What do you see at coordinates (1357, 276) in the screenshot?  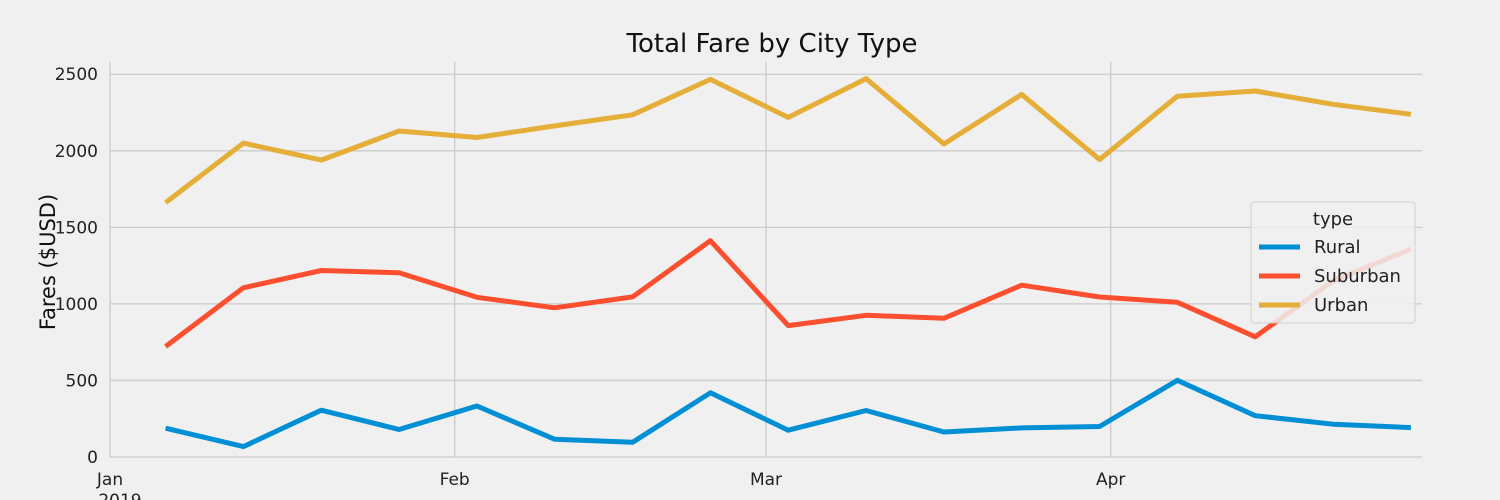 I see `legend-label-suburban: Suburban` at bounding box center [1357, 276].